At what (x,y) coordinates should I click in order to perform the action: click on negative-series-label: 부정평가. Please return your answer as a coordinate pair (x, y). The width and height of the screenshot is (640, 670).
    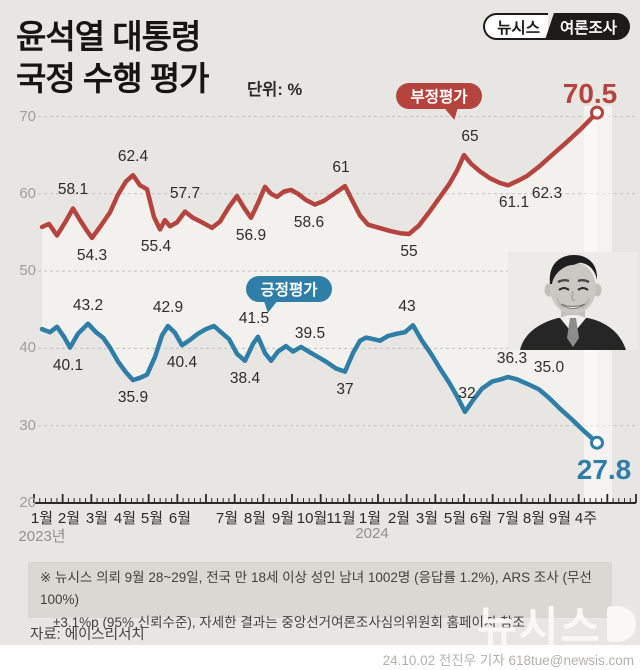
    Looking at the image, I should click on (439, 97).